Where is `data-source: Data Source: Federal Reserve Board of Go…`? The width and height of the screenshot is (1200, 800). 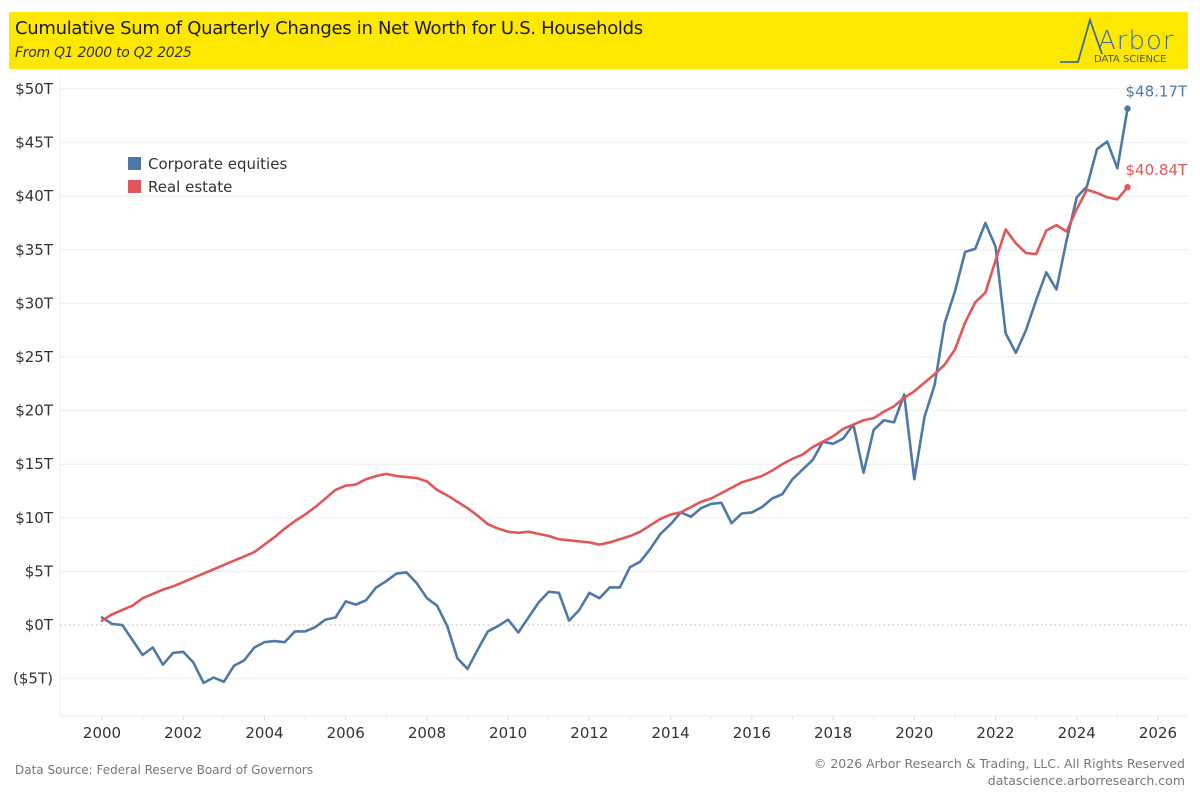
data-source: Data Source: Federal Reserve Board of Go… is located at coordinates (164, 770).